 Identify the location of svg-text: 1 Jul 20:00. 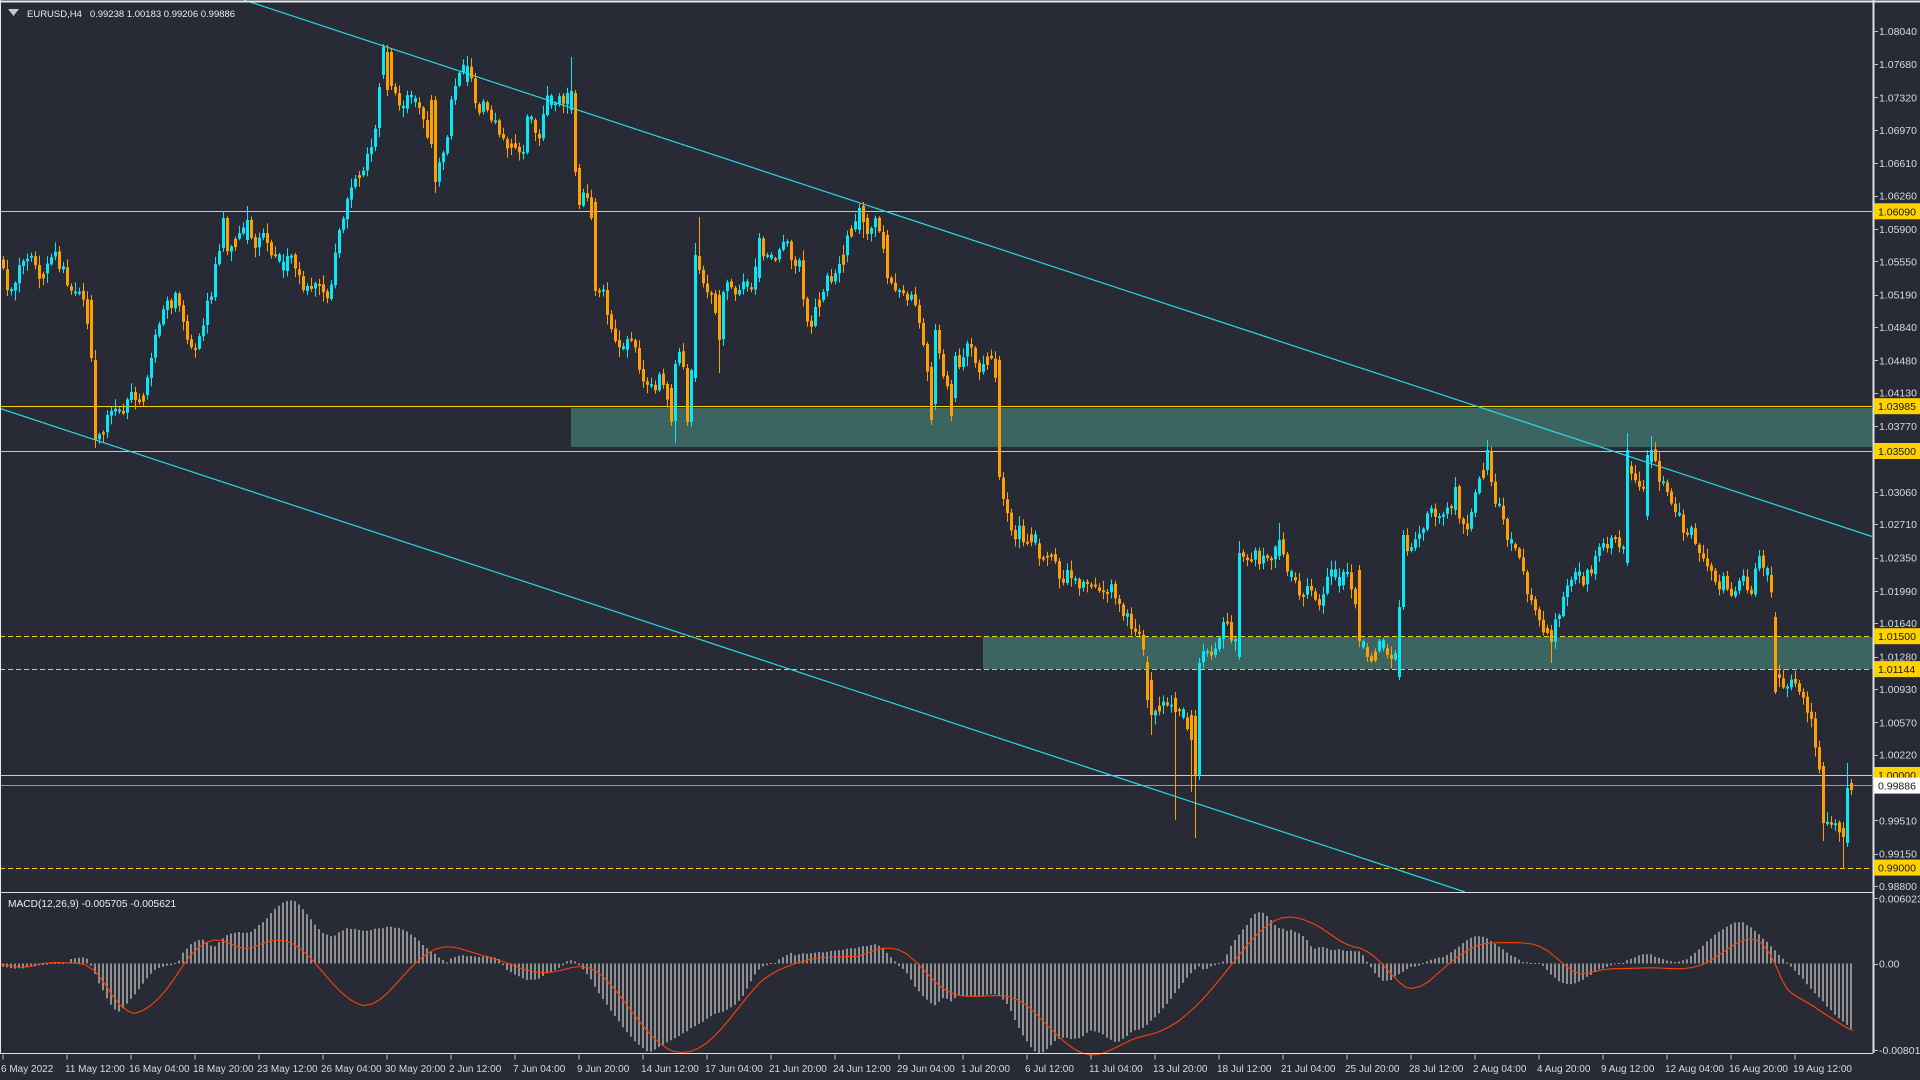
(985, 1069).